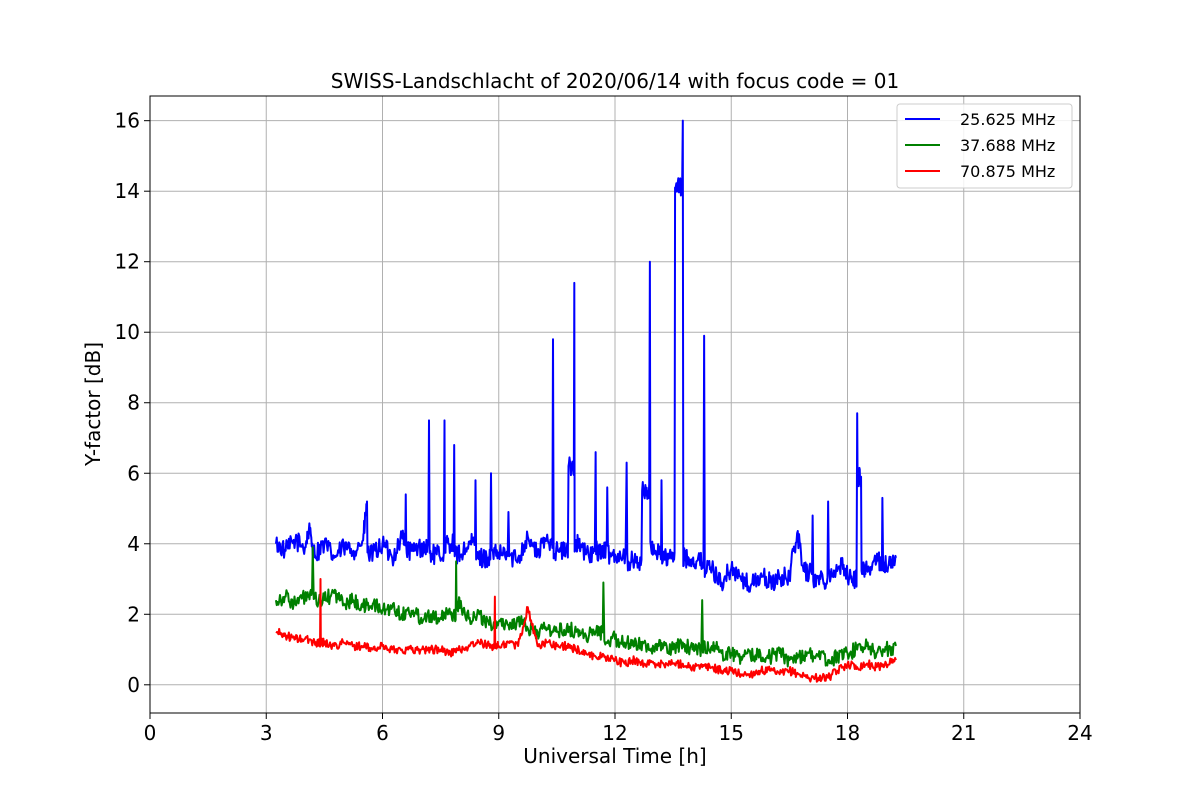  I want to click on x-tick-label: 0, so click(150, 733).